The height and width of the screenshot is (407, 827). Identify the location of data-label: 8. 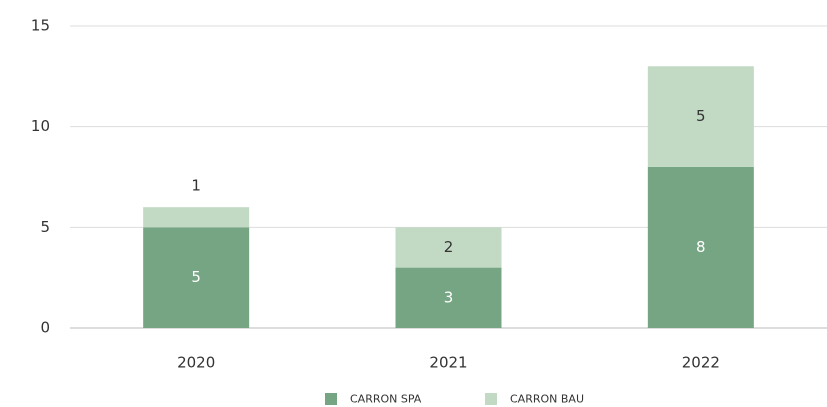
(701, 247).